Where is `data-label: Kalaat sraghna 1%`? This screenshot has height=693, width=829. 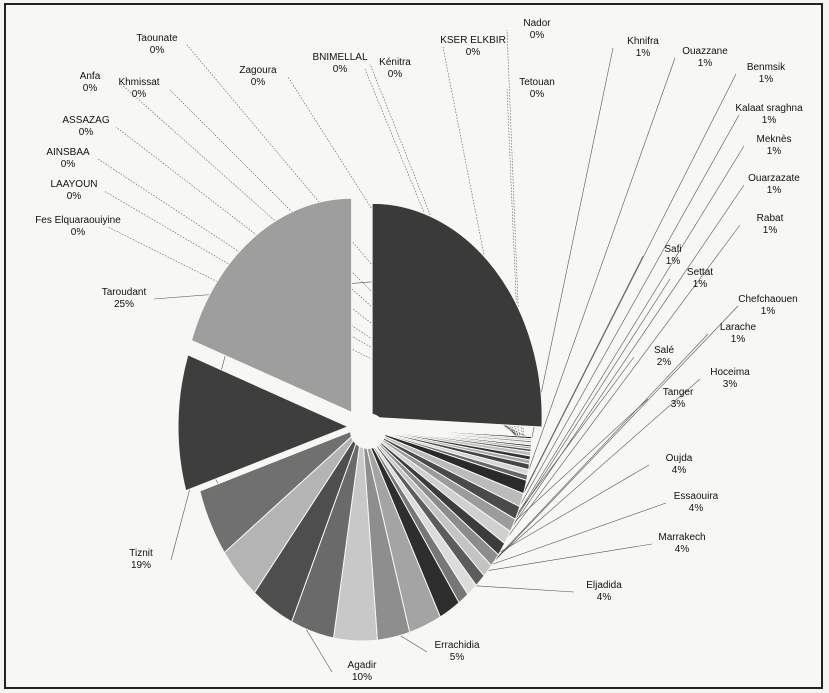
data-label: Kalaat sraghna 1% is located at coordinates (769, 114).